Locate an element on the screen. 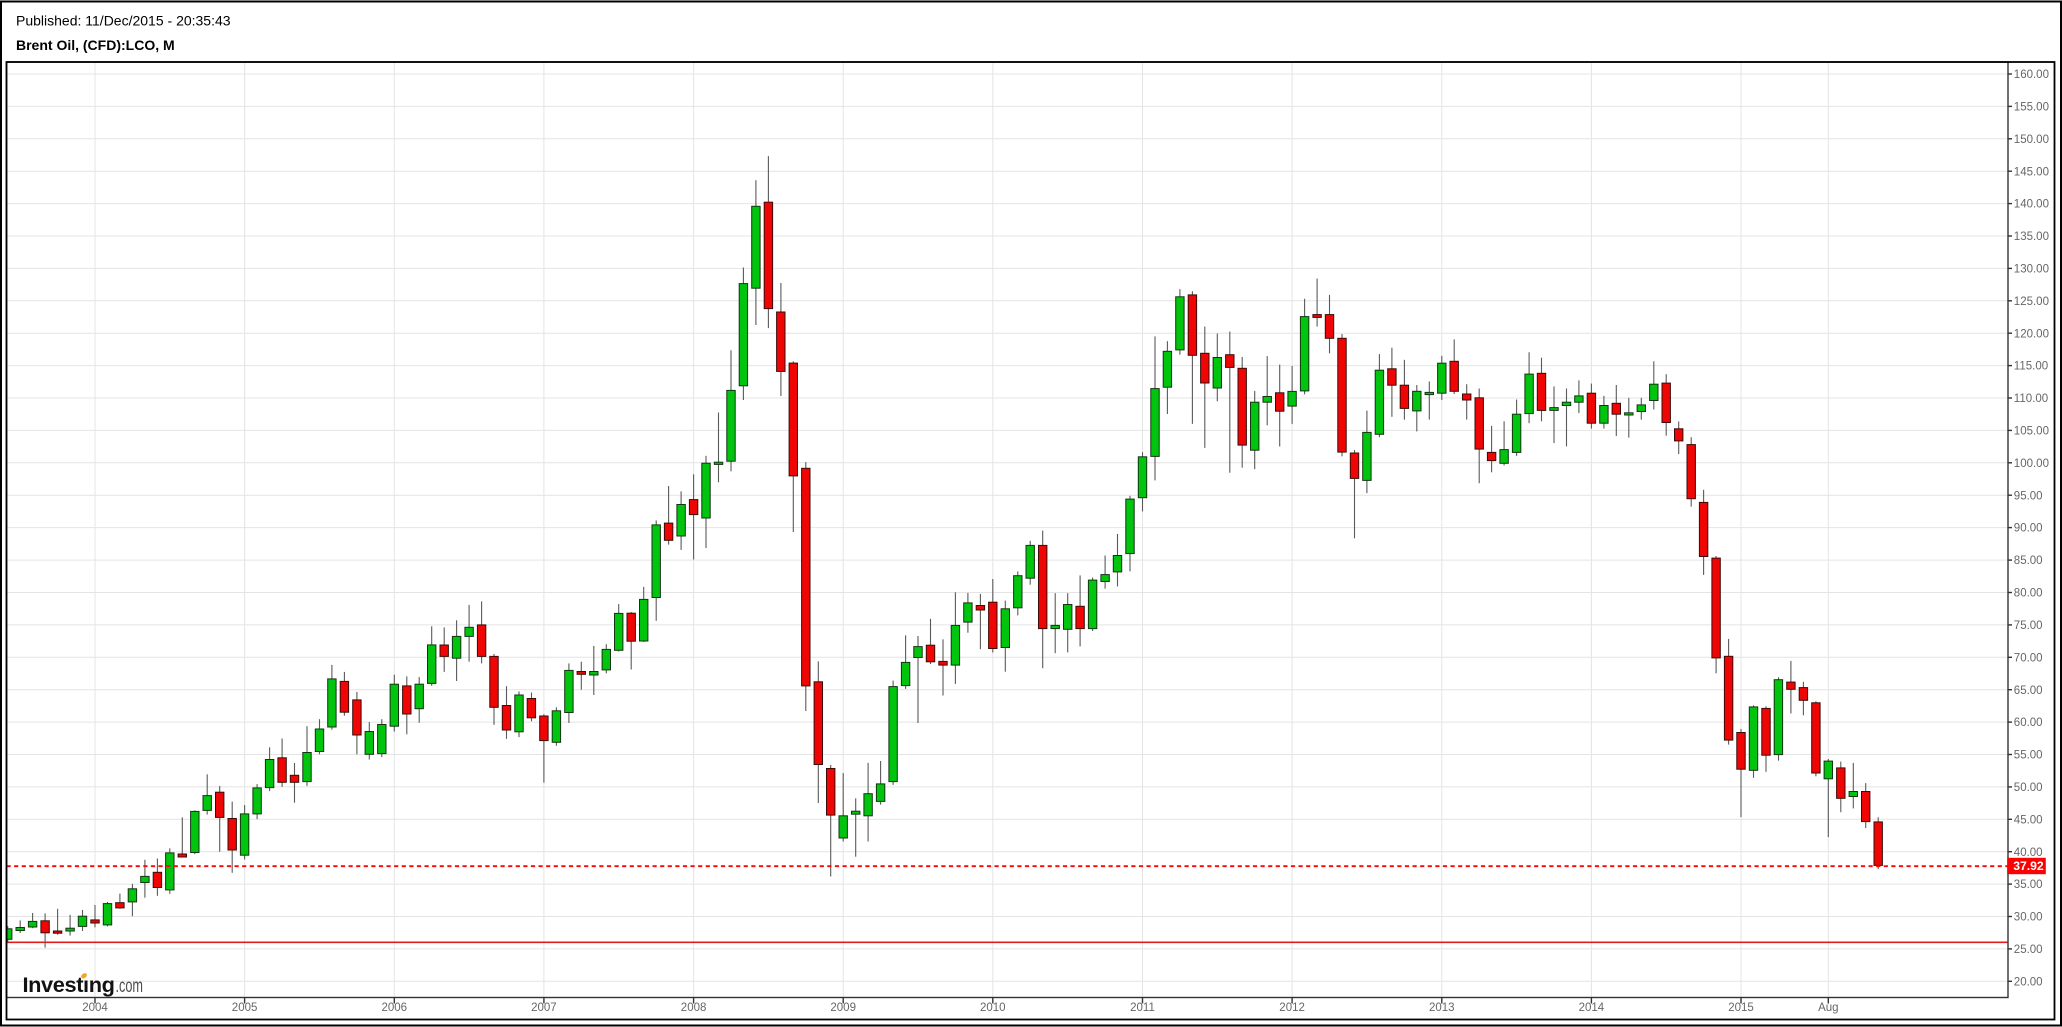 The image size is (2062, 1027). svg-text: 150.00 is located at coordinates (2031, 140).